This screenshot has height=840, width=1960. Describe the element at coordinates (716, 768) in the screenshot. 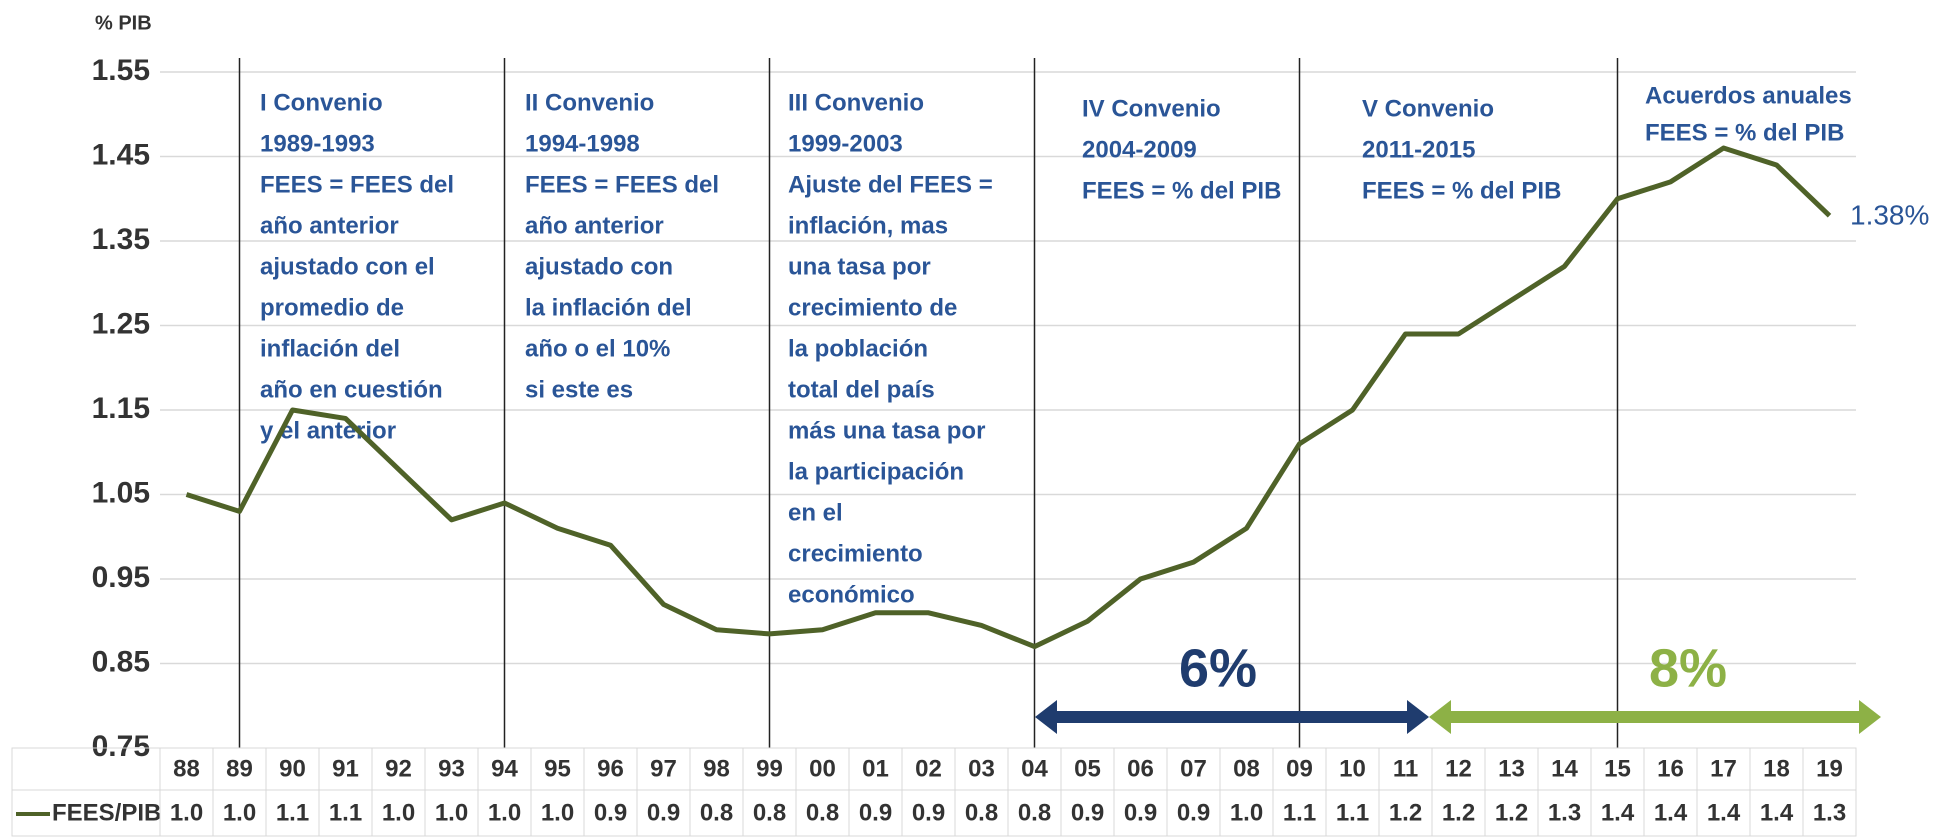

I see `x-tick-label: 98` at that location.